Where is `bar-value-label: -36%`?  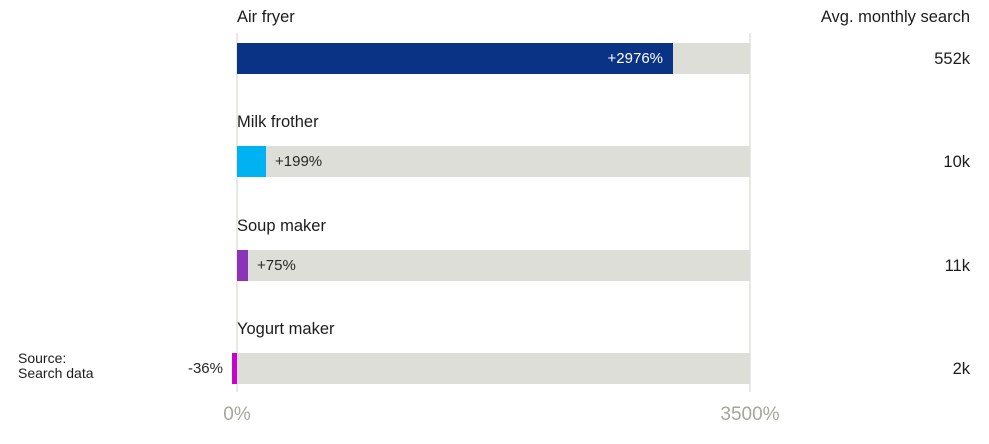
bar-value-label: -36% is located at coordinates (205, 368).